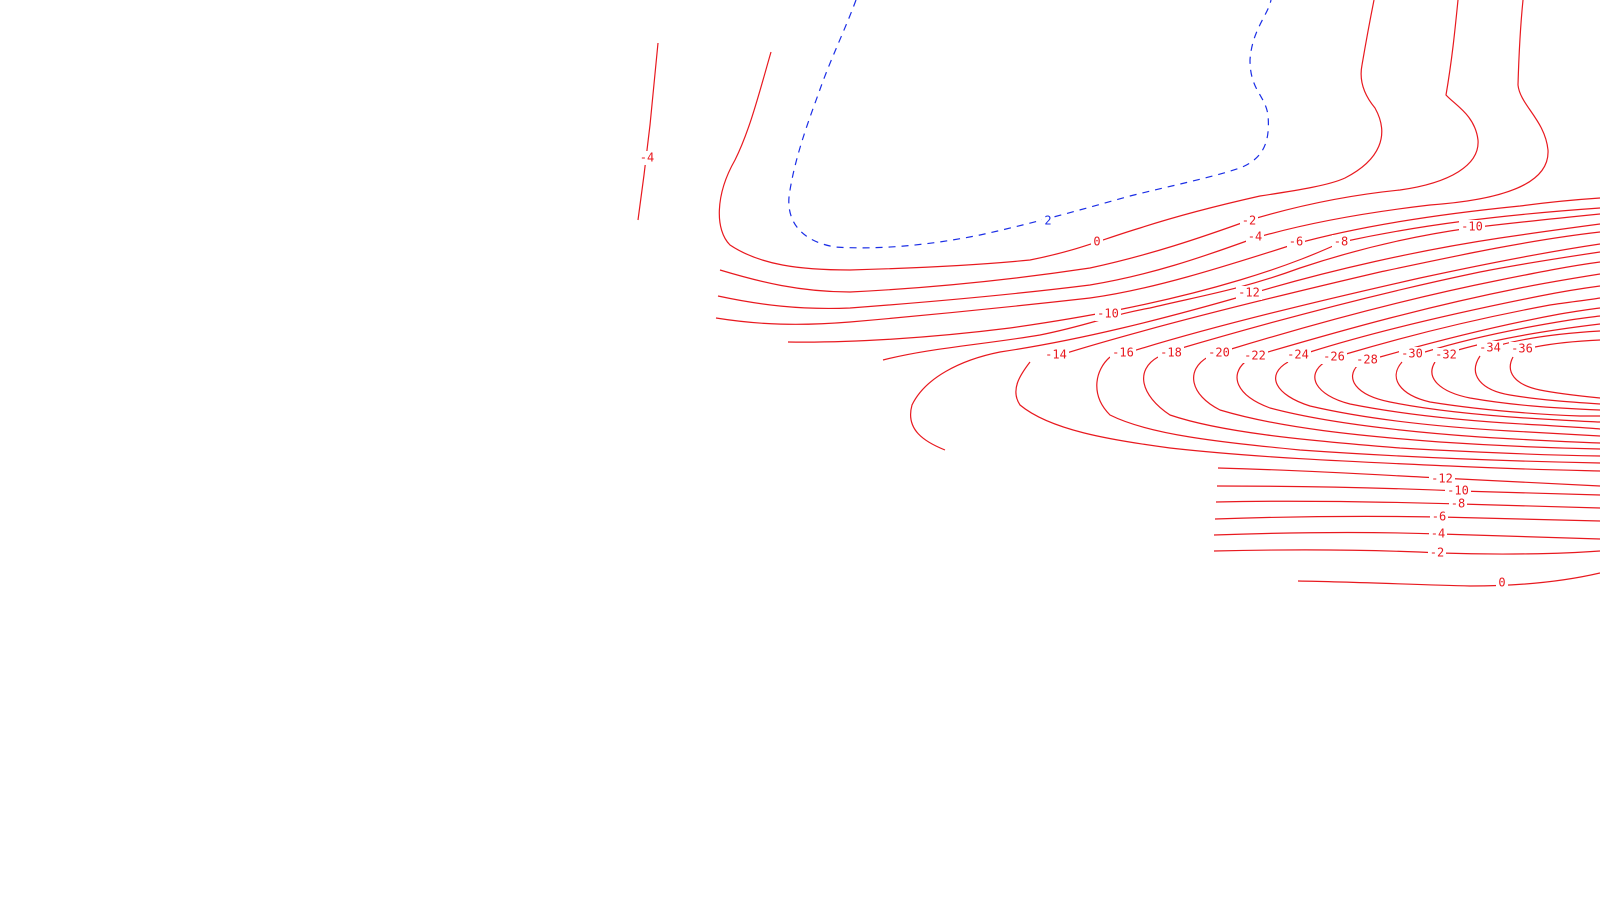 The image size is (1600, 900). I want to click on label-left-m12: -12, so click(1249, 293).